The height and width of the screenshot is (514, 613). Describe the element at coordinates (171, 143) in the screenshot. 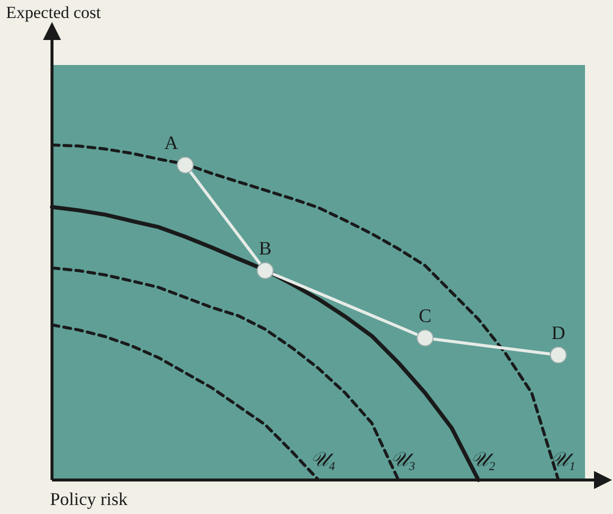

I see `annotation: A` at that location.